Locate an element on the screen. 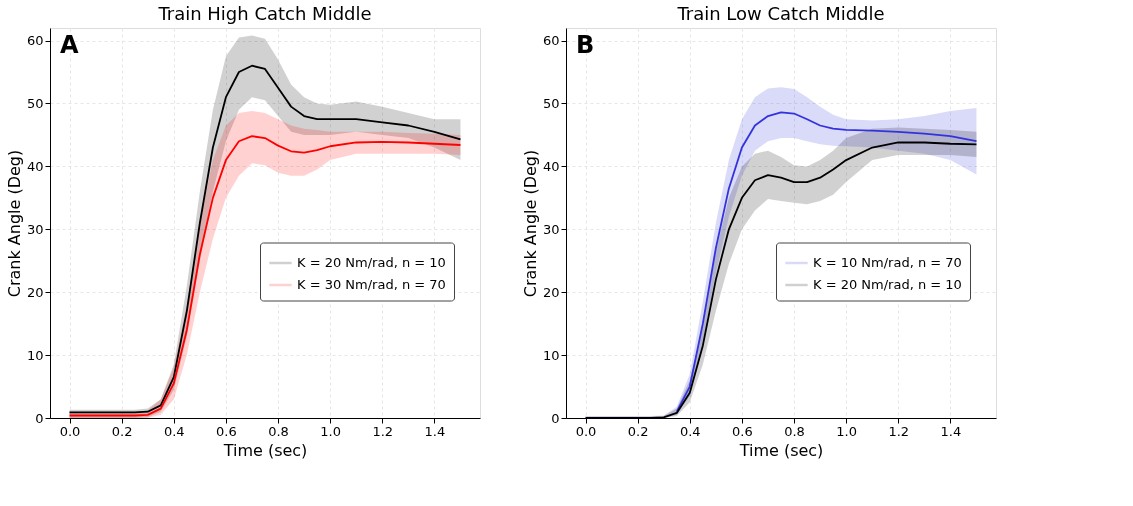  annotation: A is located at coordinates (69, 45).